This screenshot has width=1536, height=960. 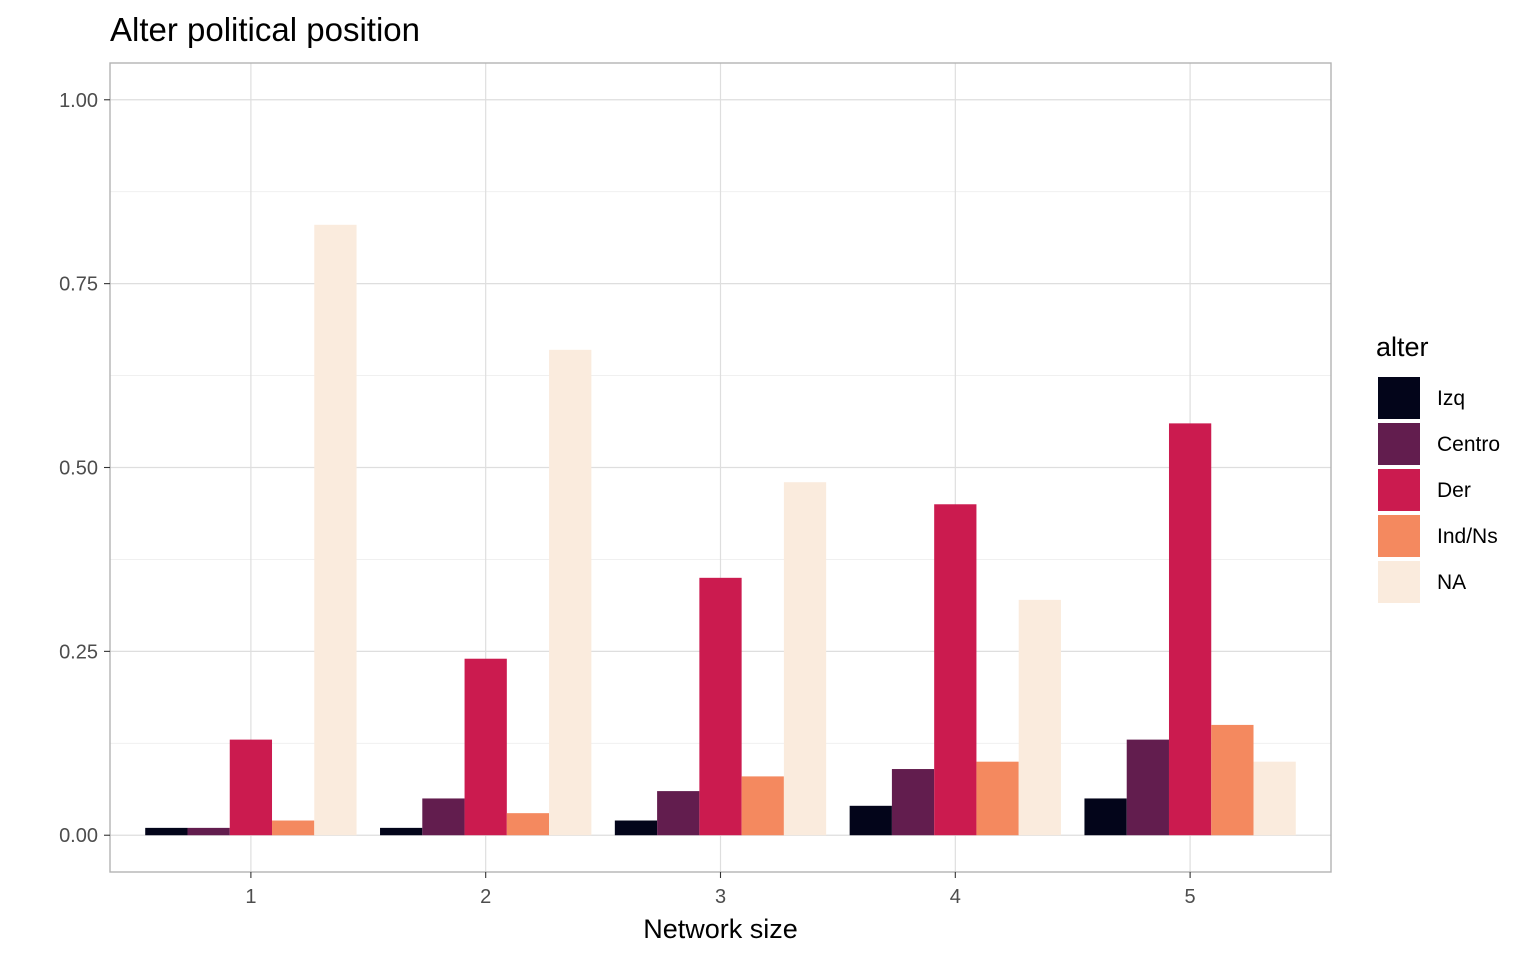 I want to click on x-tick-label: 2, so click(x=485, y=897).